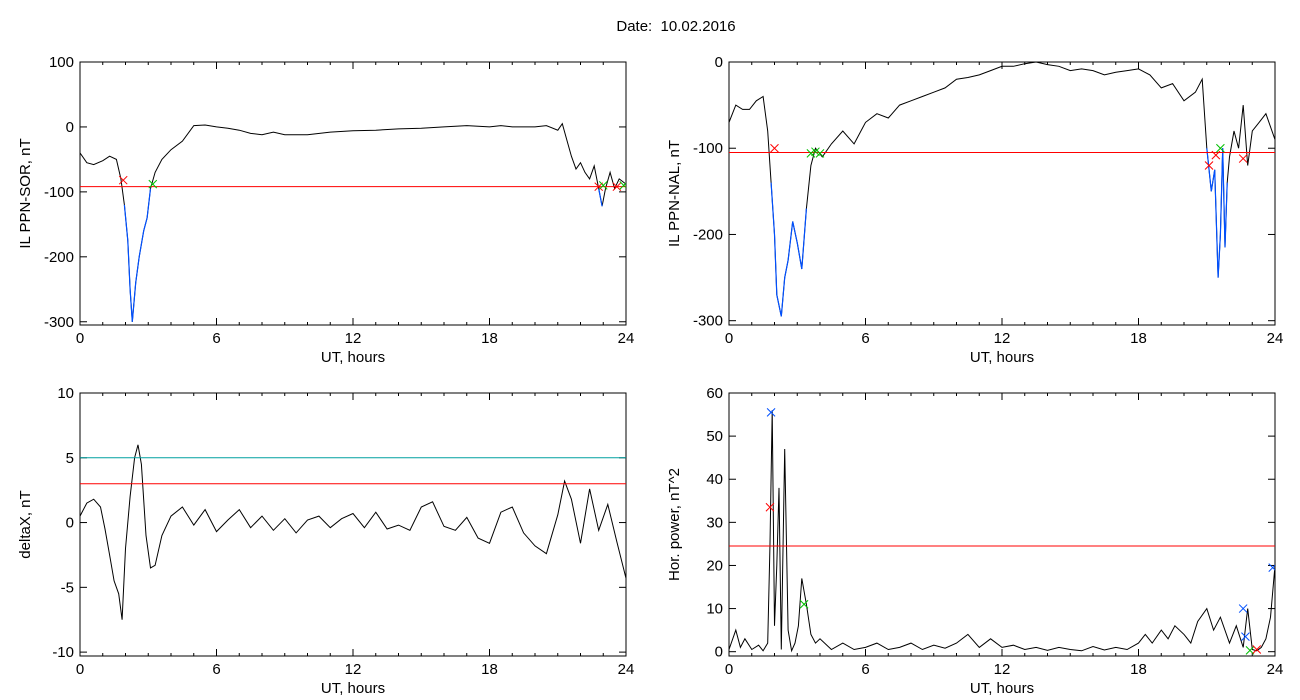  What do you see at coordinates (674, 524) in the screenshot?
I see `y-axis-label: Hor. power, nT^2` at bounding box center [674, 524].